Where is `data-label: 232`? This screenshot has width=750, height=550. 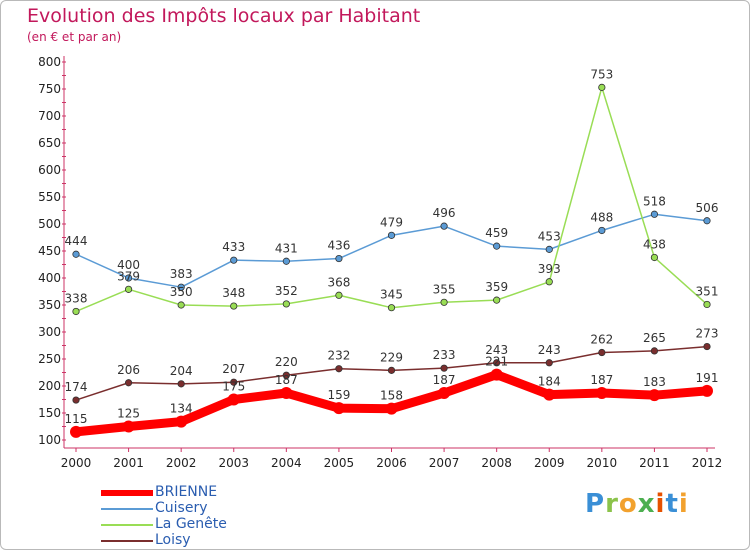 data-label: 232 is located at coordinates (338, 356).